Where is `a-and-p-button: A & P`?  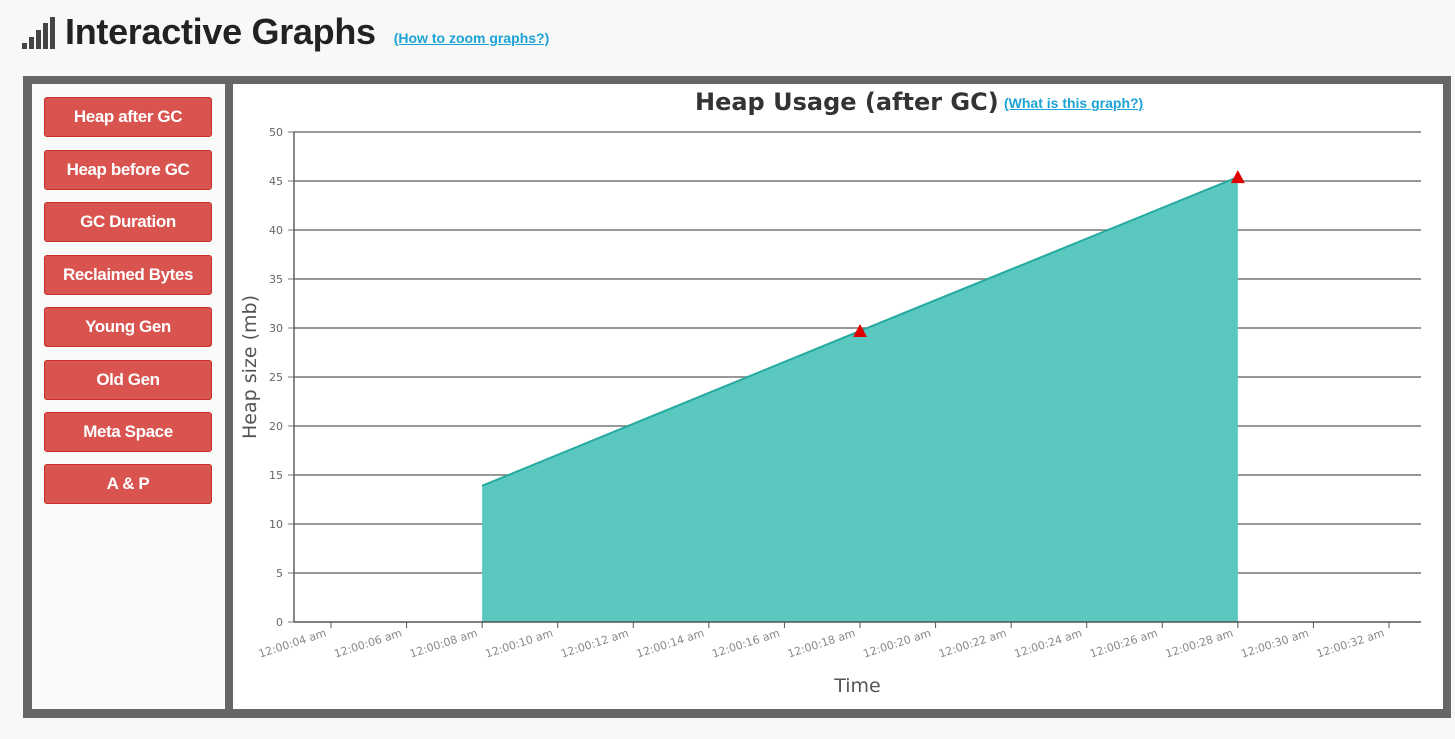
a-and-p-button: A & P is located at coordinates (128, 484).